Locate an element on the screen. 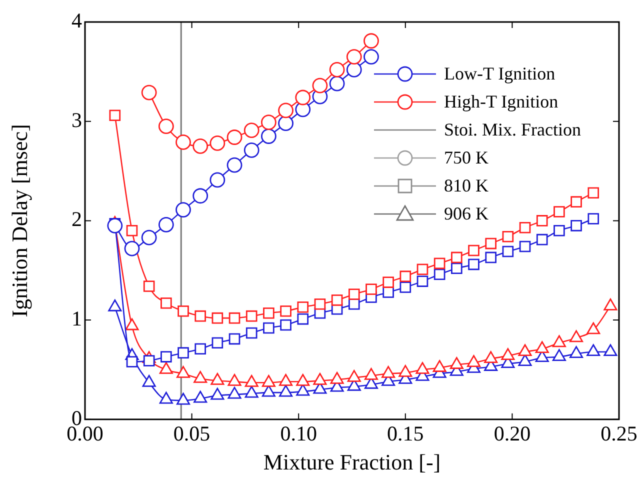  legend-label: High-T Ignition is located at coordinates (501, 102).